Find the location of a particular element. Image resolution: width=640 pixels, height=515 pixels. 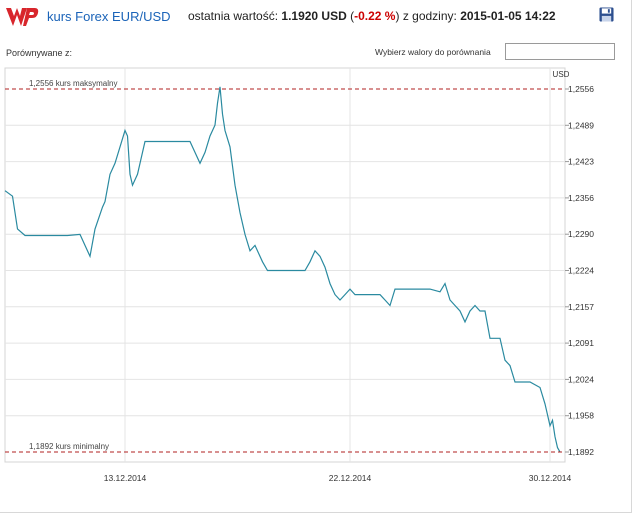

max-reference-label: 1,2556 kurs maksymalny is located at coordinates (73, 83).